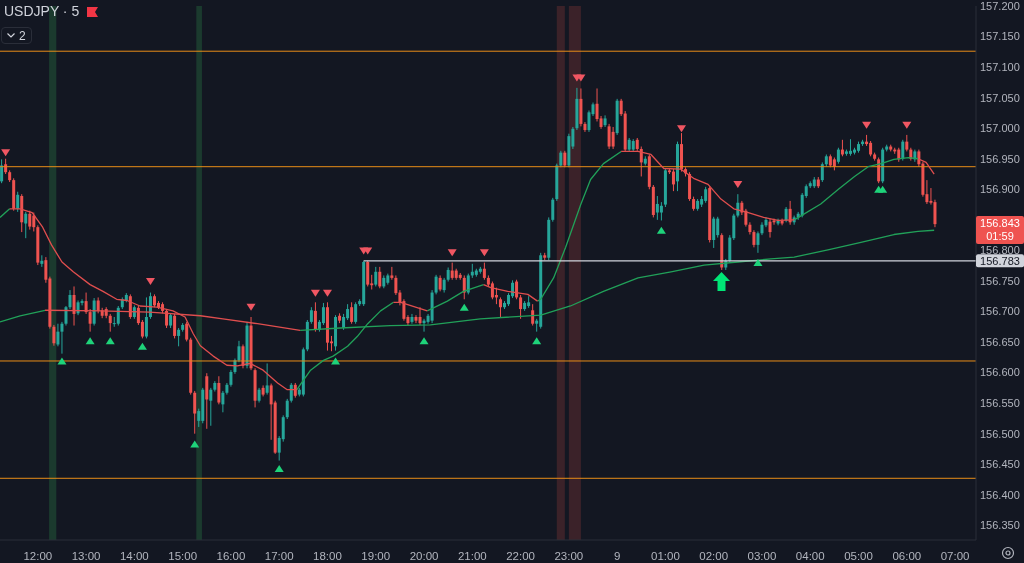 The width and height of the screenshot is (1024, 563). I want to click on y-tick-label: 157.050, so click(1000, 97).